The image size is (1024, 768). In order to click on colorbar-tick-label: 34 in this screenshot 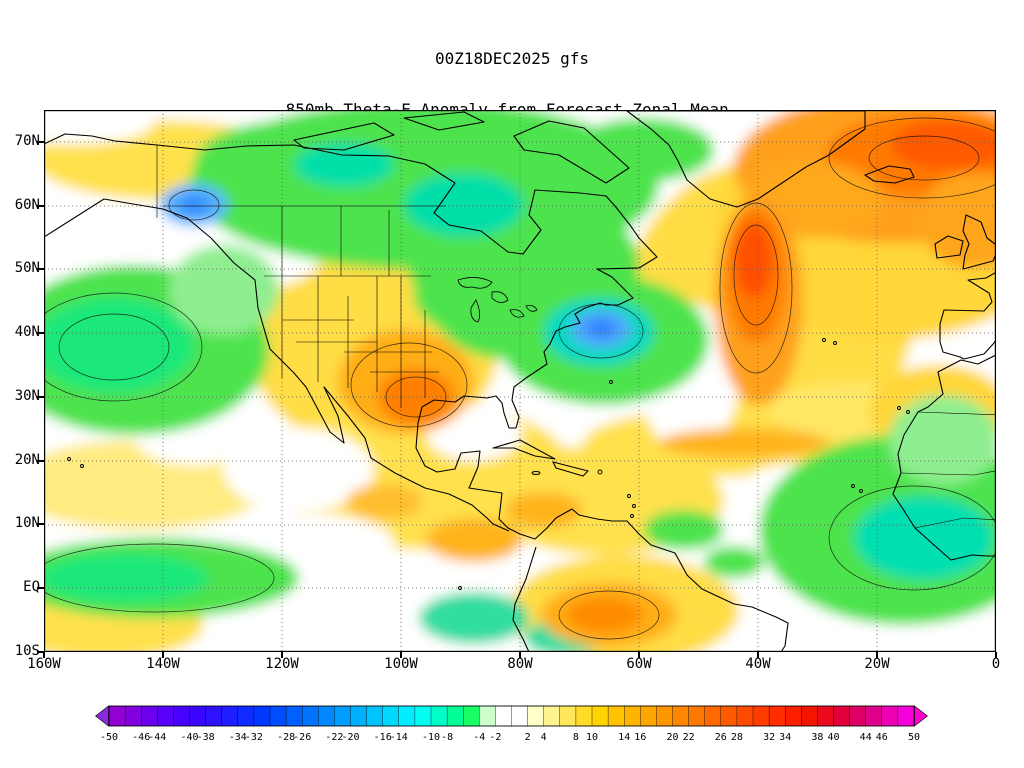, I will do `click(785, 737)`.